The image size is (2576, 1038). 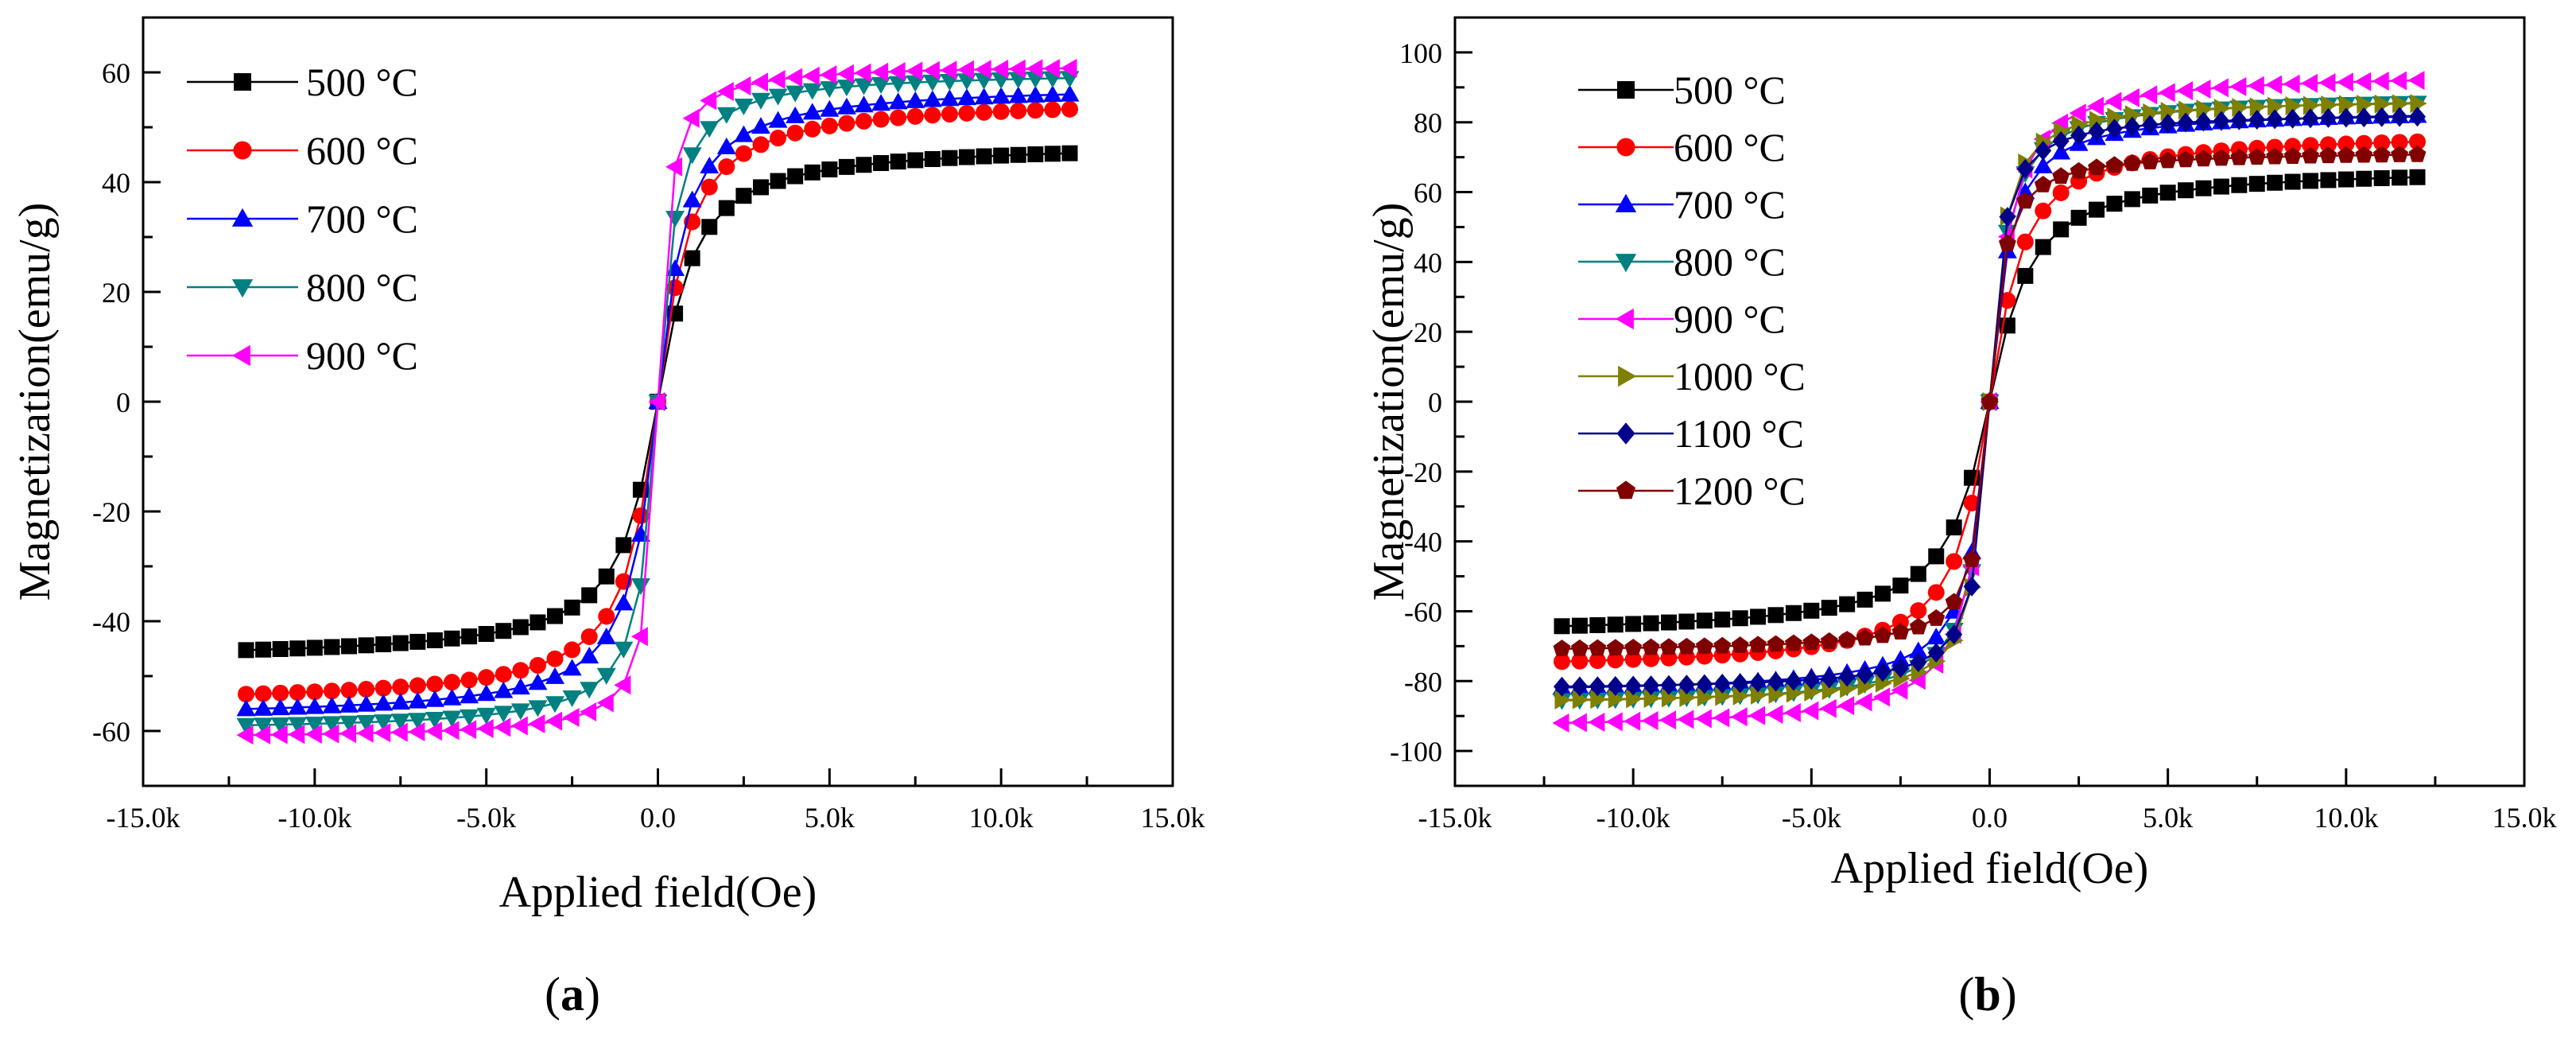 What do you see at coordinates (1633, 818) in the screenshot?
I see `x-tick-label: -10.0k` at bounding box center [1633, 818].